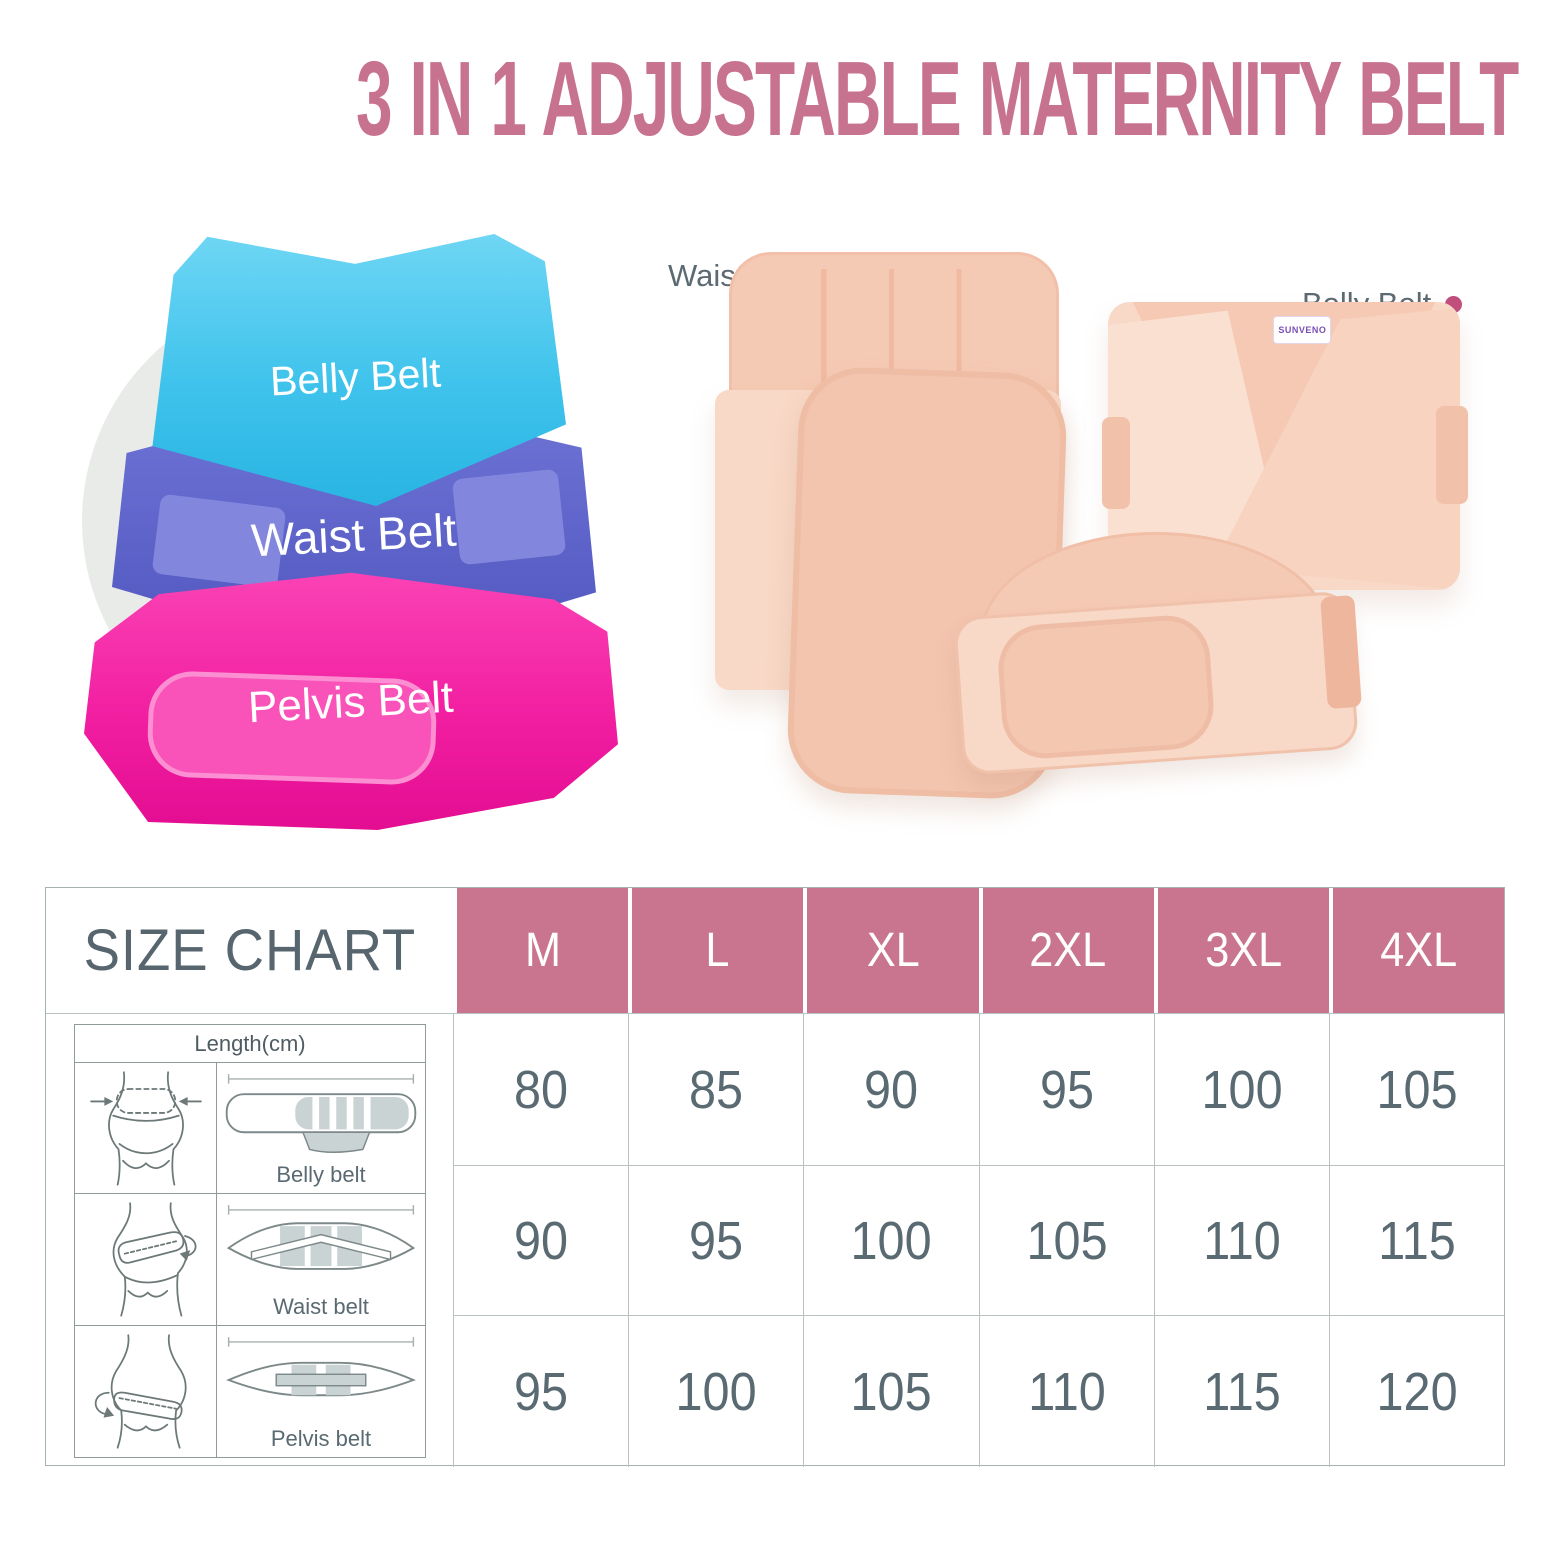  I want to click on table-cell-waist-xl: 100, so click(891, 1240).